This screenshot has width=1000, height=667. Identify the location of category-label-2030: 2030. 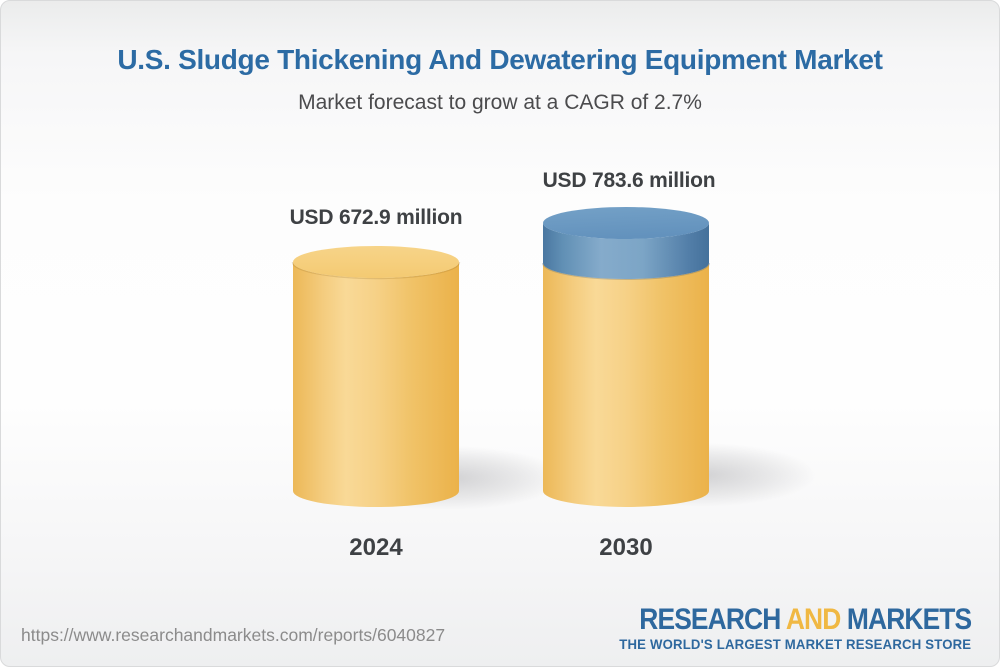
(626, 547).